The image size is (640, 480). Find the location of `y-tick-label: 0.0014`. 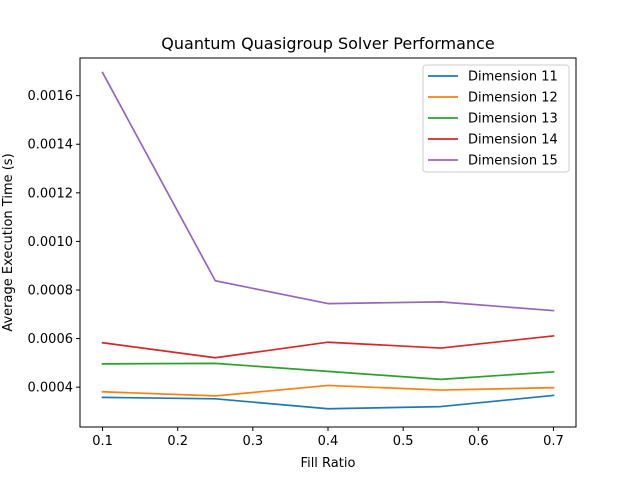

y-tick-label: 0.0014 is located at coordinates (51, 145).